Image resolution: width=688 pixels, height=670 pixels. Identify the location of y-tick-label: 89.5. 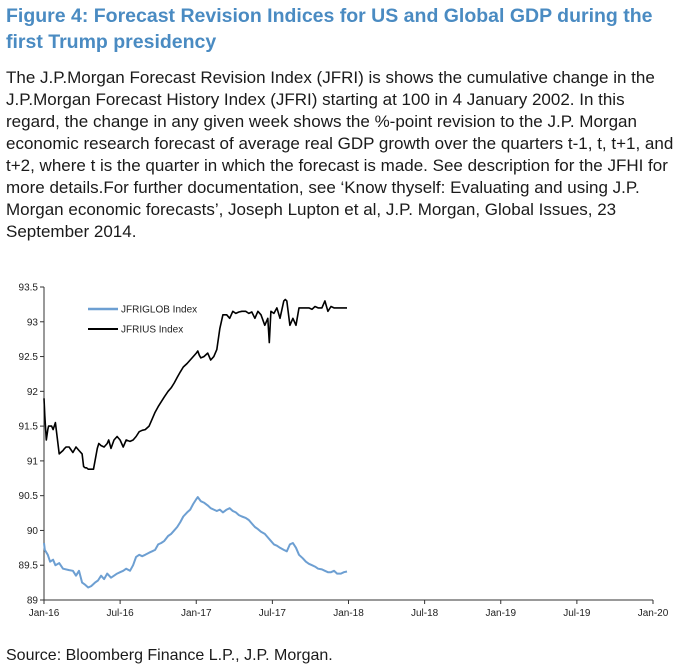
(29, 566).